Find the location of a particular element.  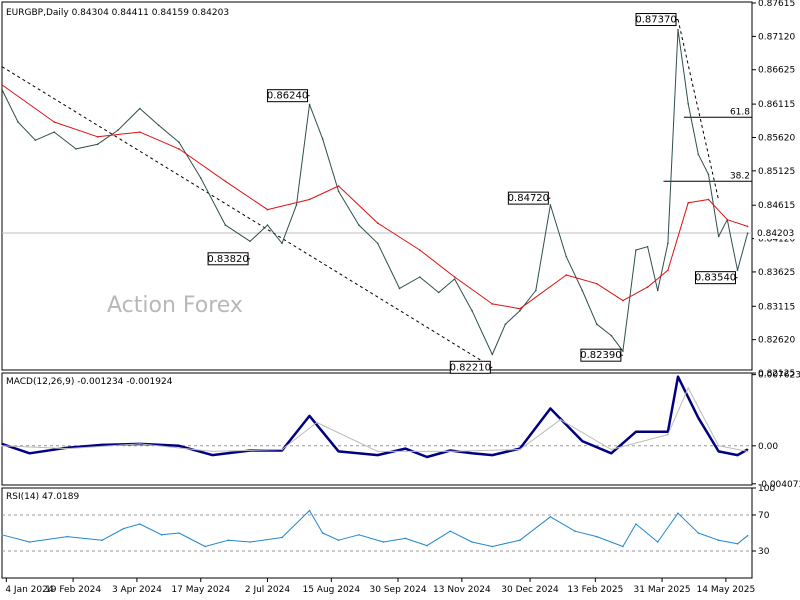

annotation-label: 0.83820 is located at coordinates (227, 259).